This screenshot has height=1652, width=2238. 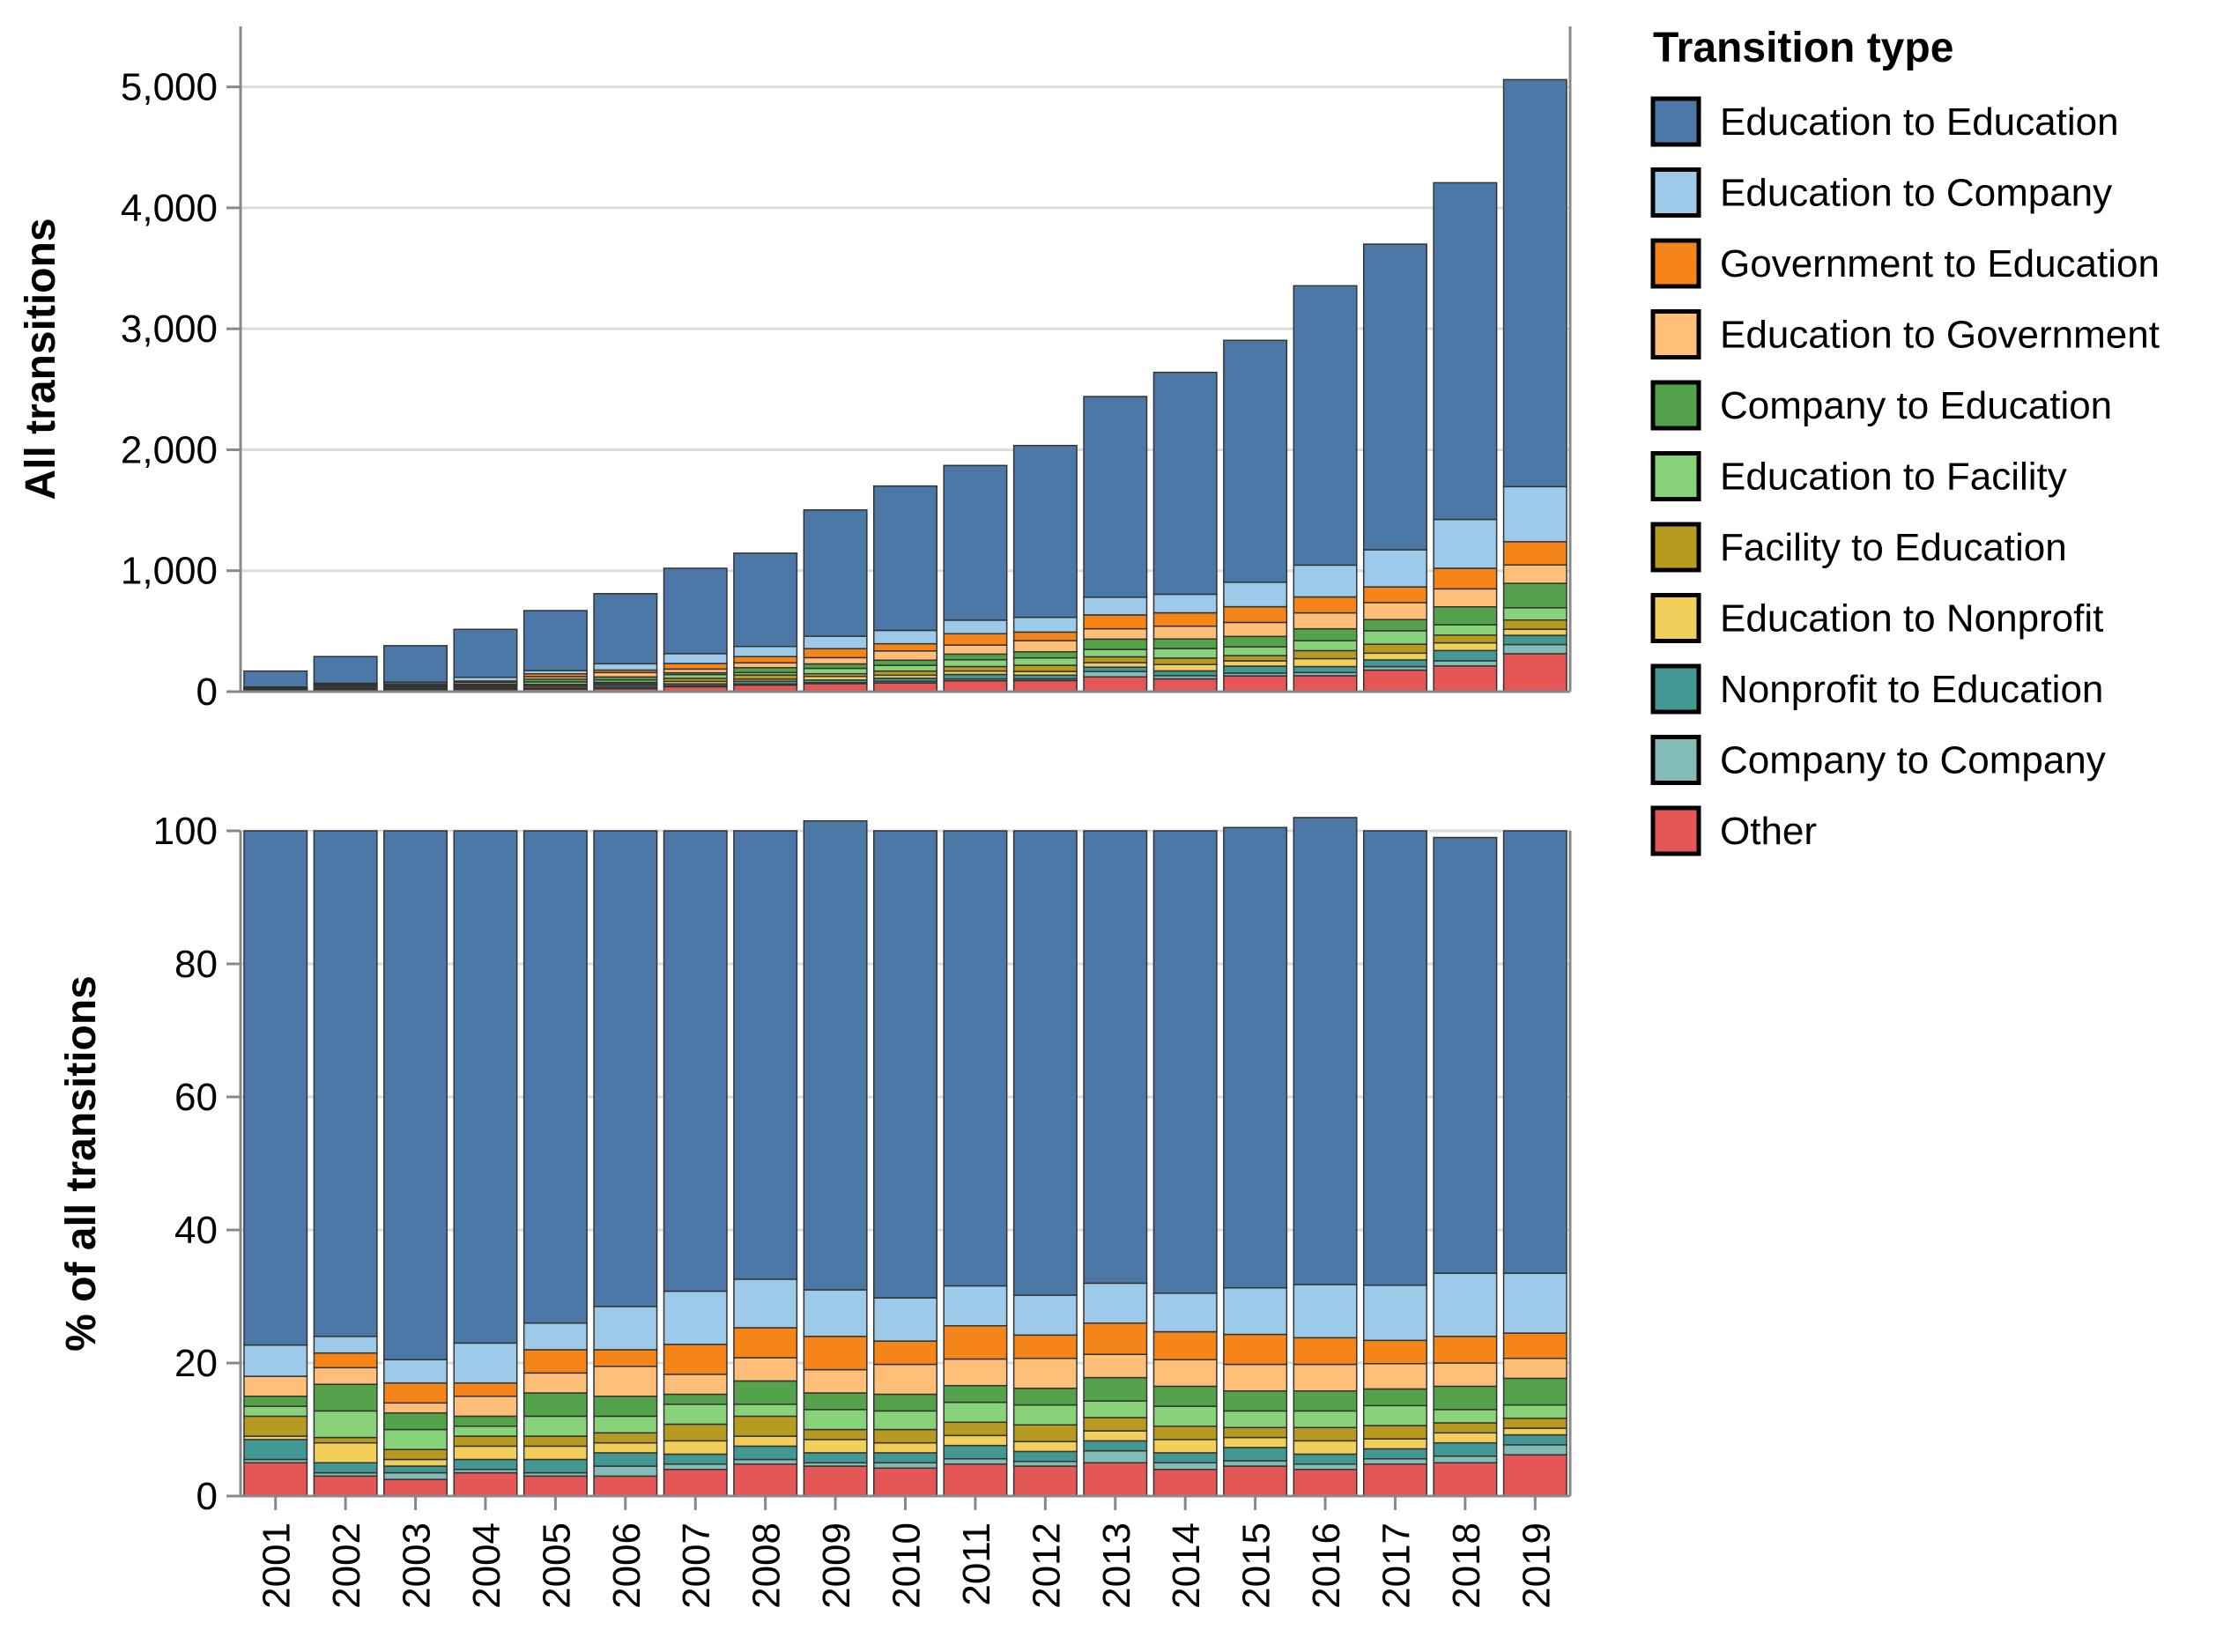 I want to click on bar-bottom-2018-education-to-company, so click(x=1465, y=1305).